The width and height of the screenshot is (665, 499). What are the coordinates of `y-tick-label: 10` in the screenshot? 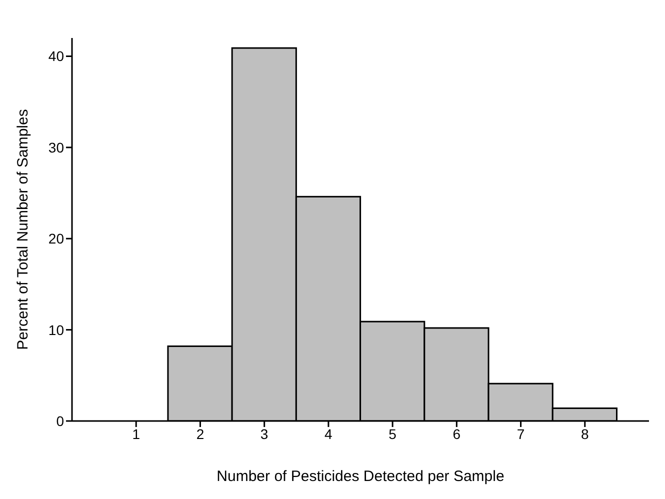 It's located at (56, 330).